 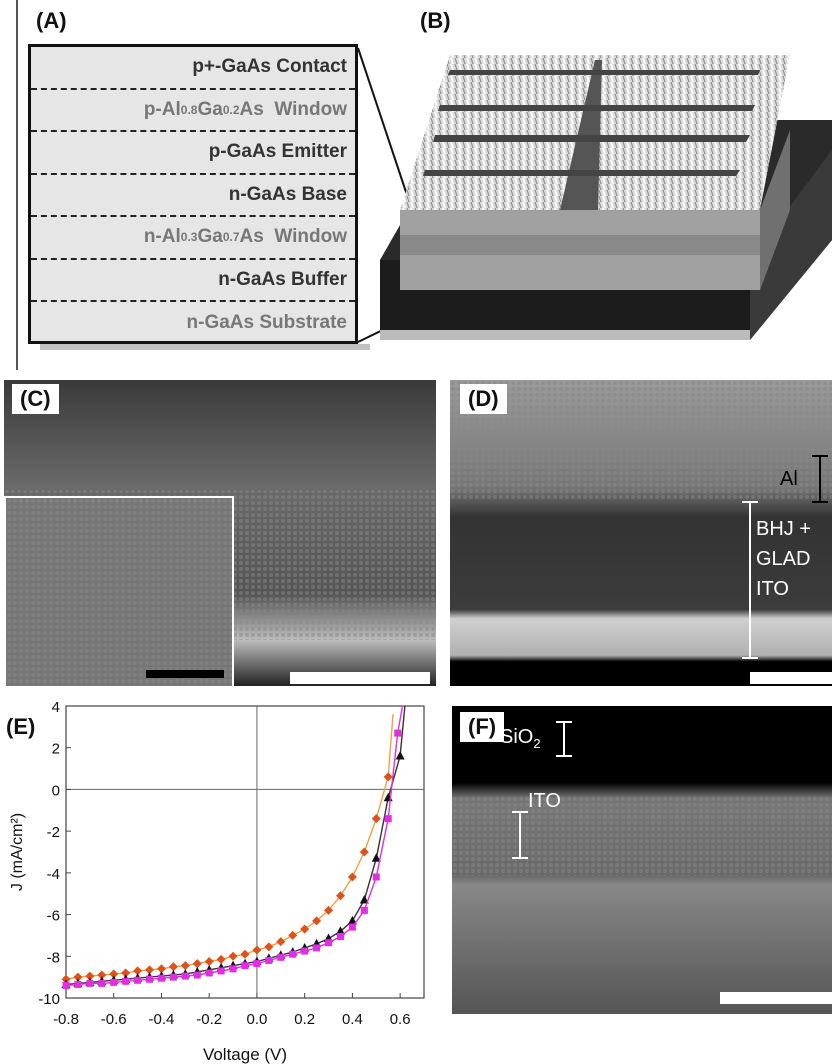 I want to click on x-tick-label: 0.4, so click(x=352, y=1019).